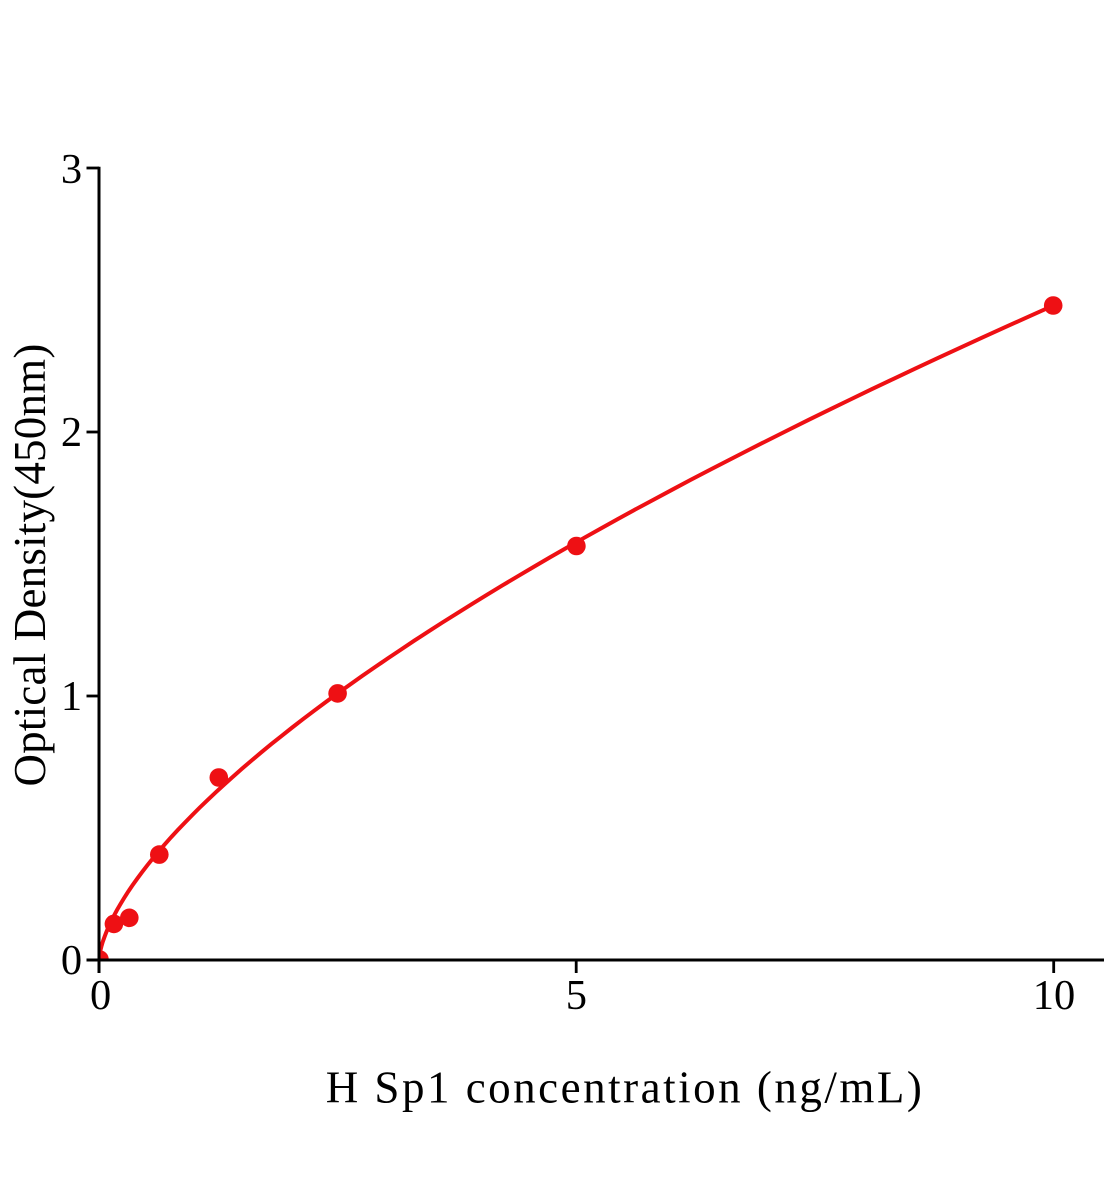  I want to click on svg-text: 10, so click(1054, 995).